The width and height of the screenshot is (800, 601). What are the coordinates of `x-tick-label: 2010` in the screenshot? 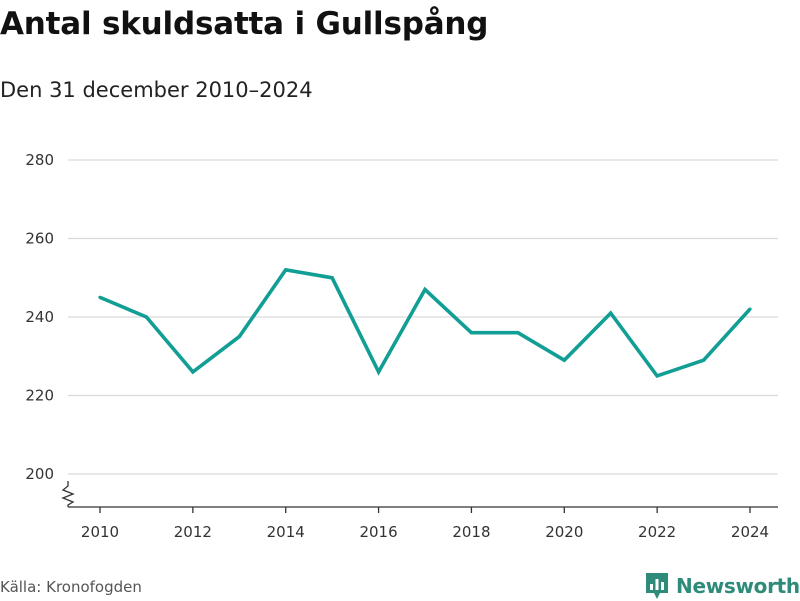 It's located at (100, 532).